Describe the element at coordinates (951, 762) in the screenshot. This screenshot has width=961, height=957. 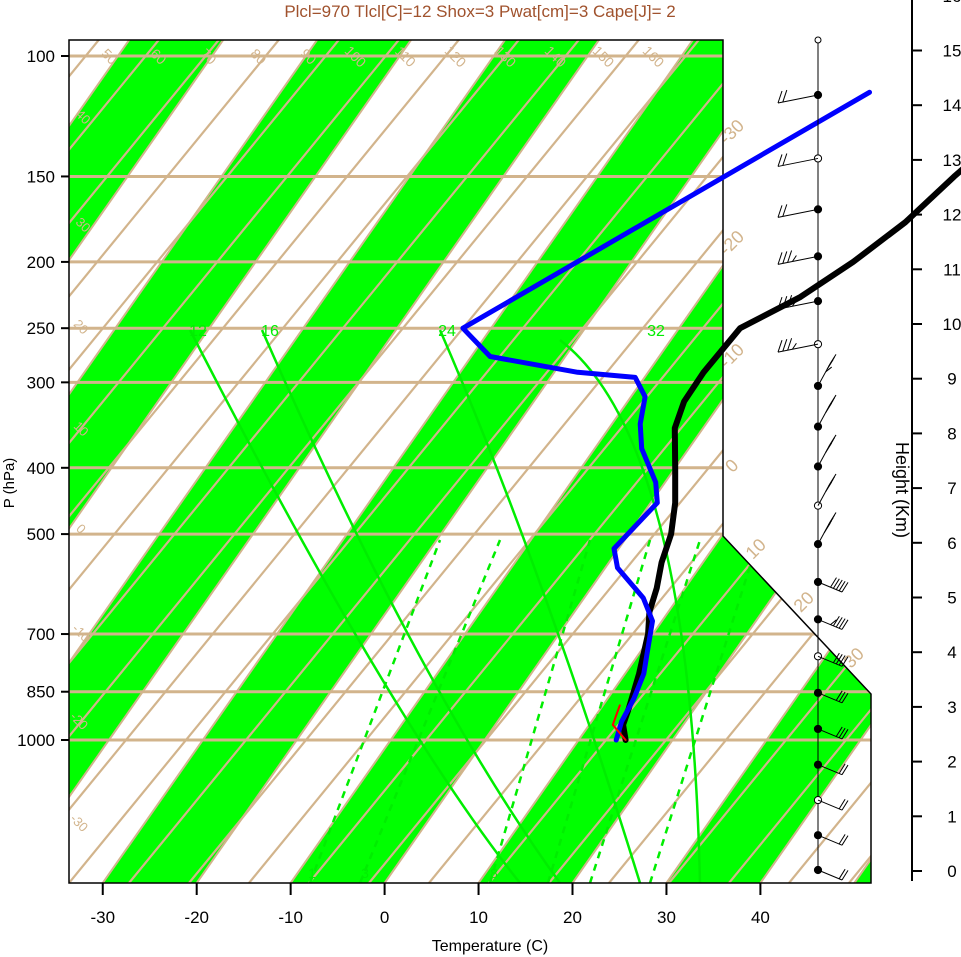
I see `height-tick-label: 2` at that location.